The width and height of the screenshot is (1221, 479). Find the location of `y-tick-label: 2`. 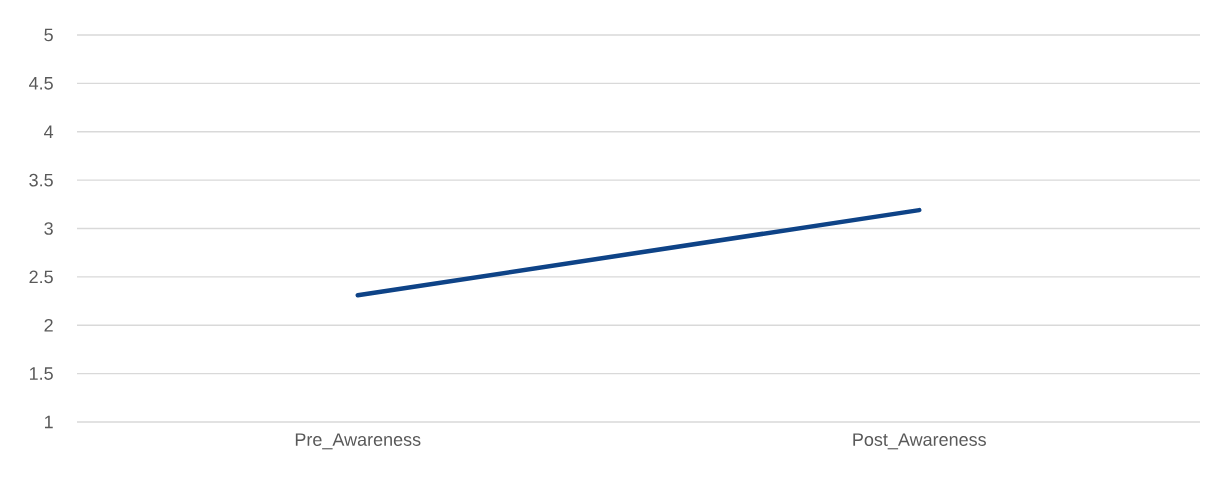

y-tick-label: 2 is located at coordinates (48, 325).